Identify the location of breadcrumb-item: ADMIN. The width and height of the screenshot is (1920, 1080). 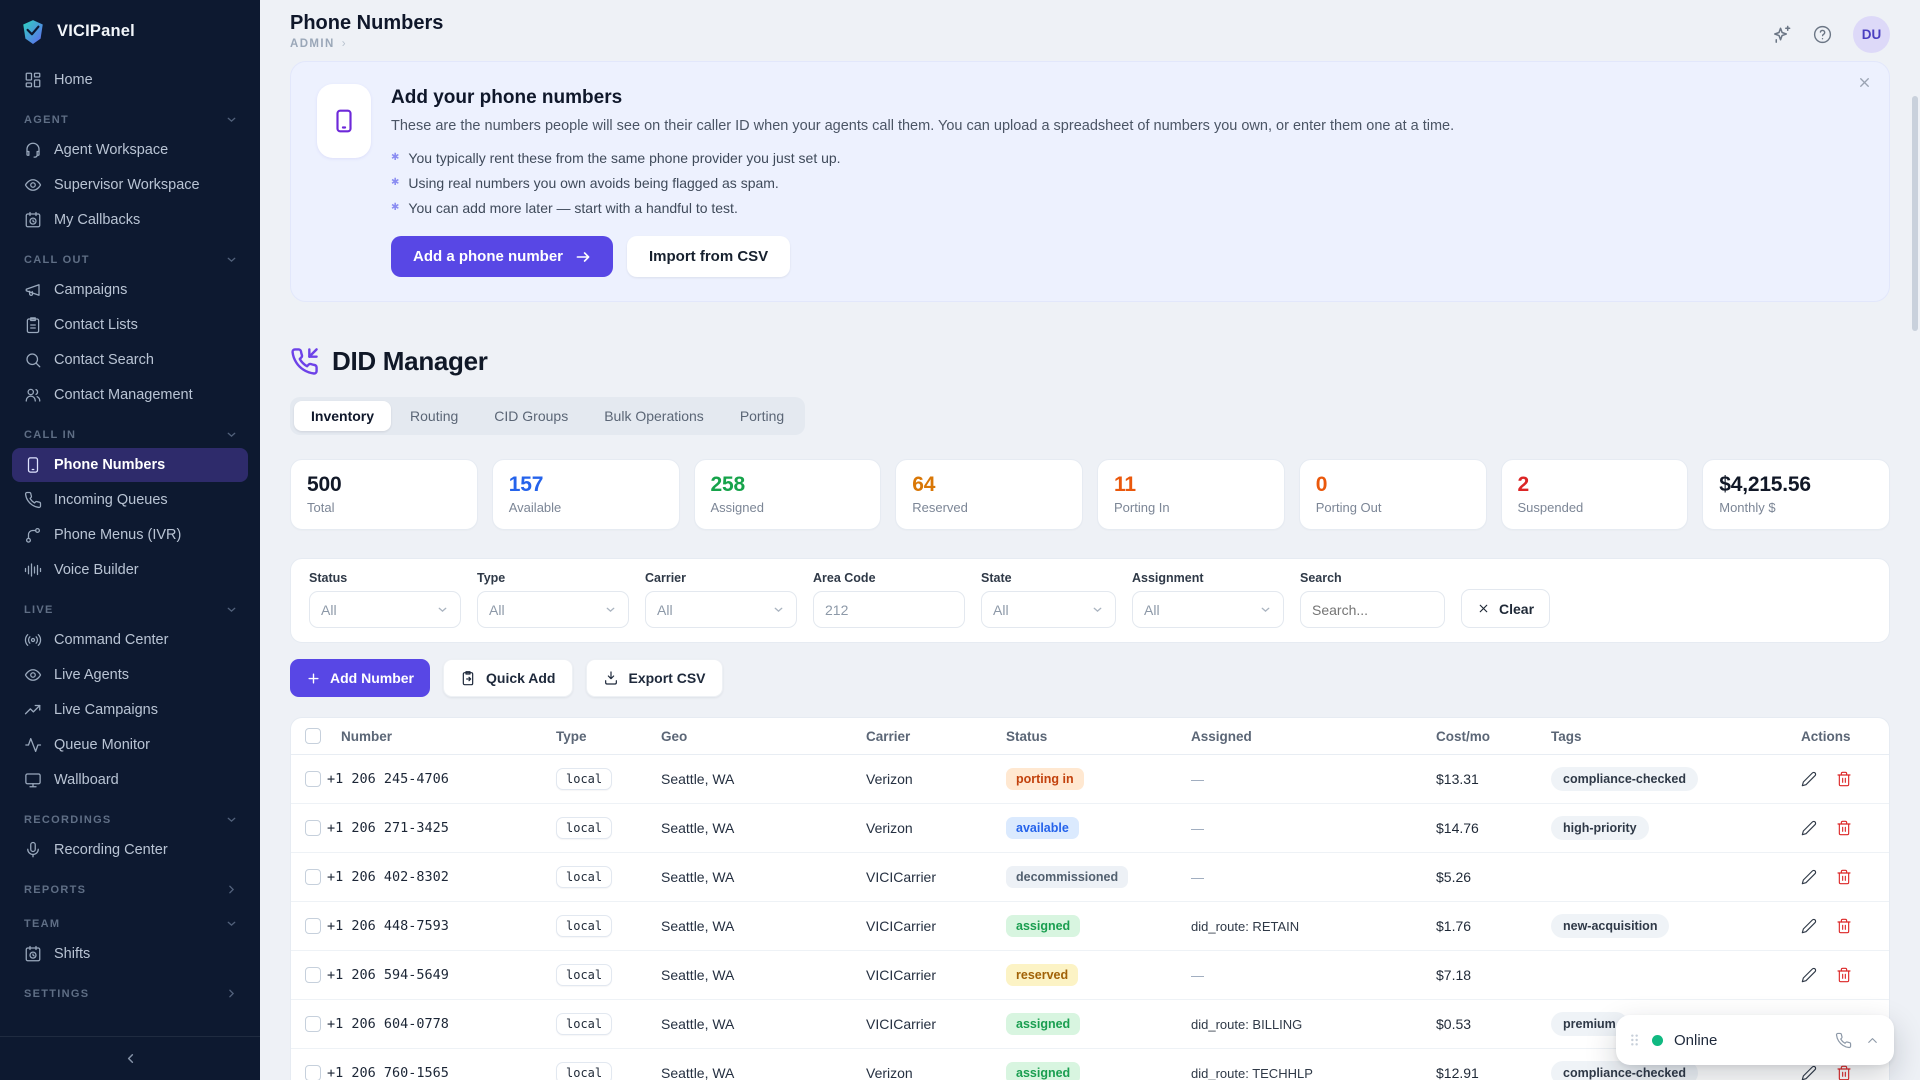
(312, 44).